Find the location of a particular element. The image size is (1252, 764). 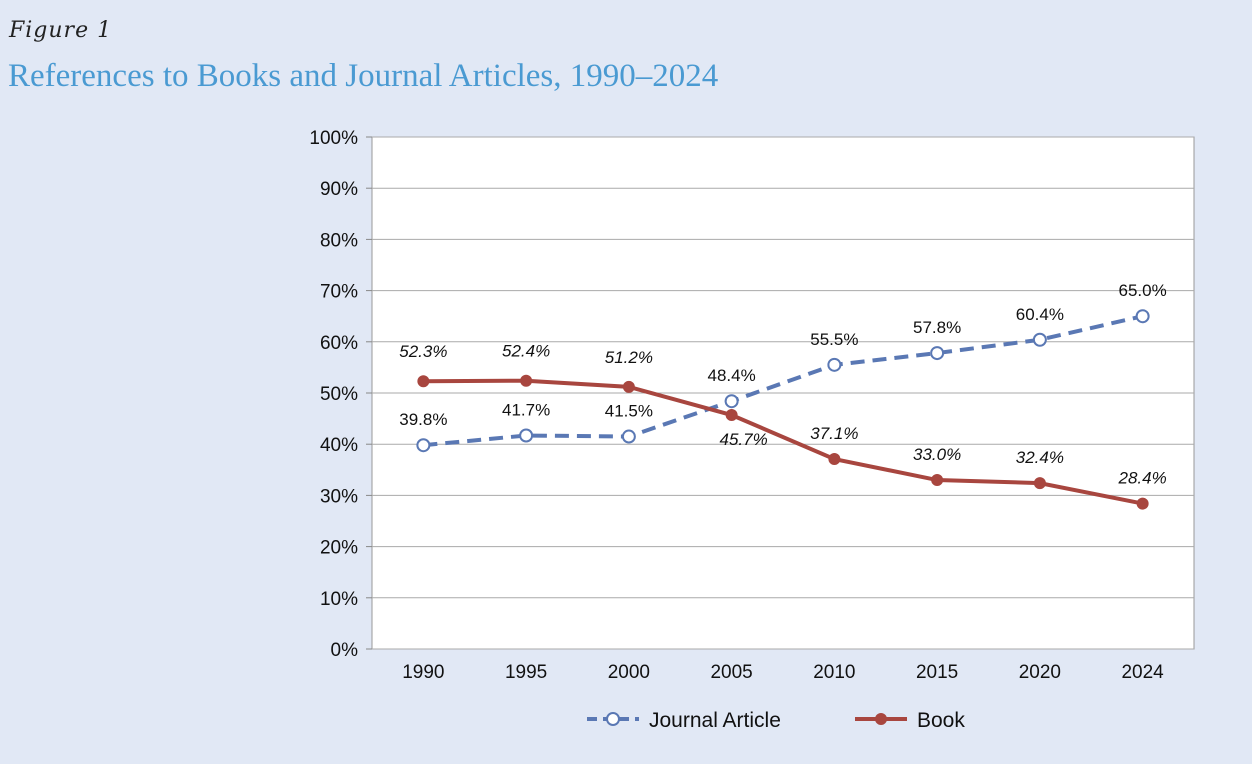

data-label: 57.8% is located at coordinates (937, 327).